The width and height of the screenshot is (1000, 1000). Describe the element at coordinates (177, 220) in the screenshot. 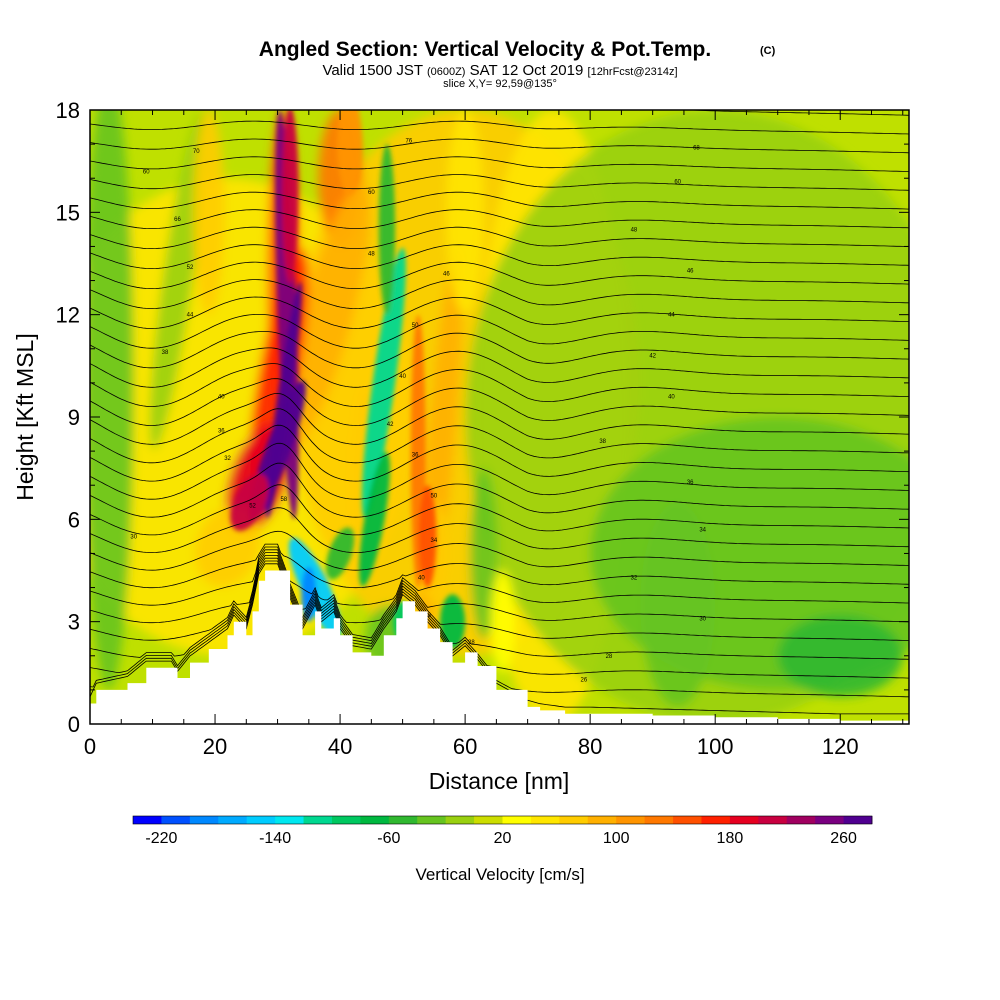

I see `contour-label: 66` at that location.